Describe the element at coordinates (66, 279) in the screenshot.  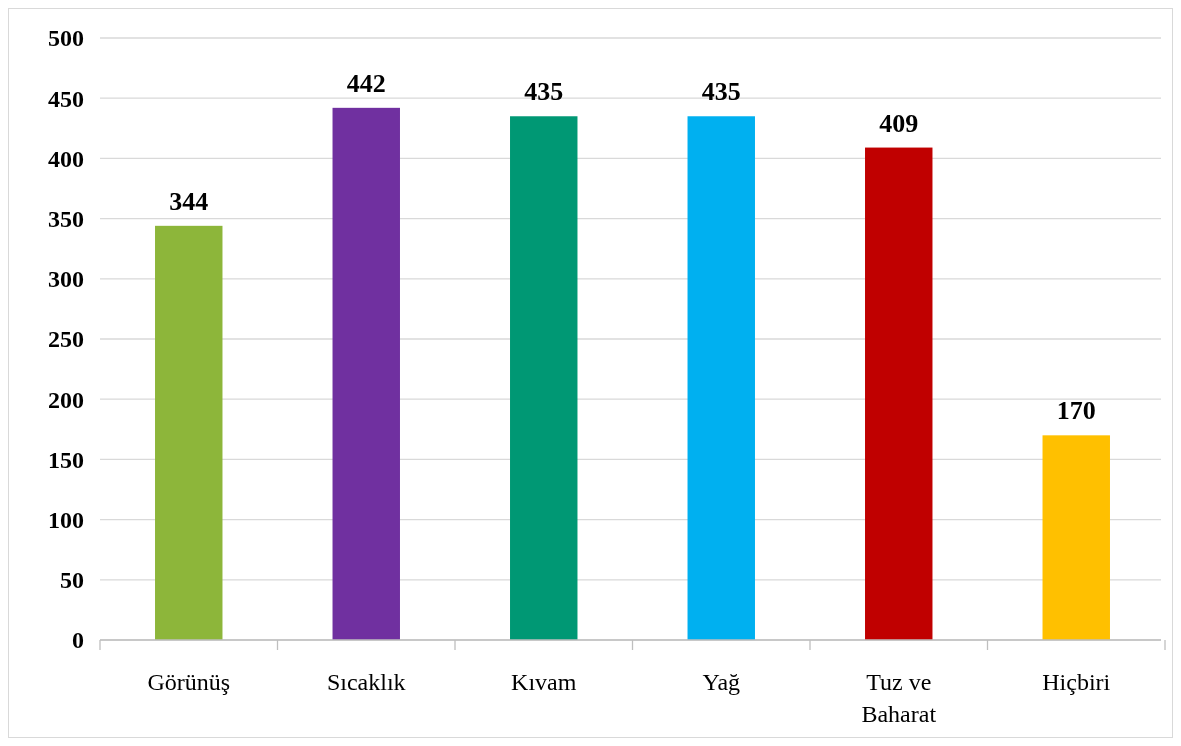
I see `y-tick-label: 300` at that location.